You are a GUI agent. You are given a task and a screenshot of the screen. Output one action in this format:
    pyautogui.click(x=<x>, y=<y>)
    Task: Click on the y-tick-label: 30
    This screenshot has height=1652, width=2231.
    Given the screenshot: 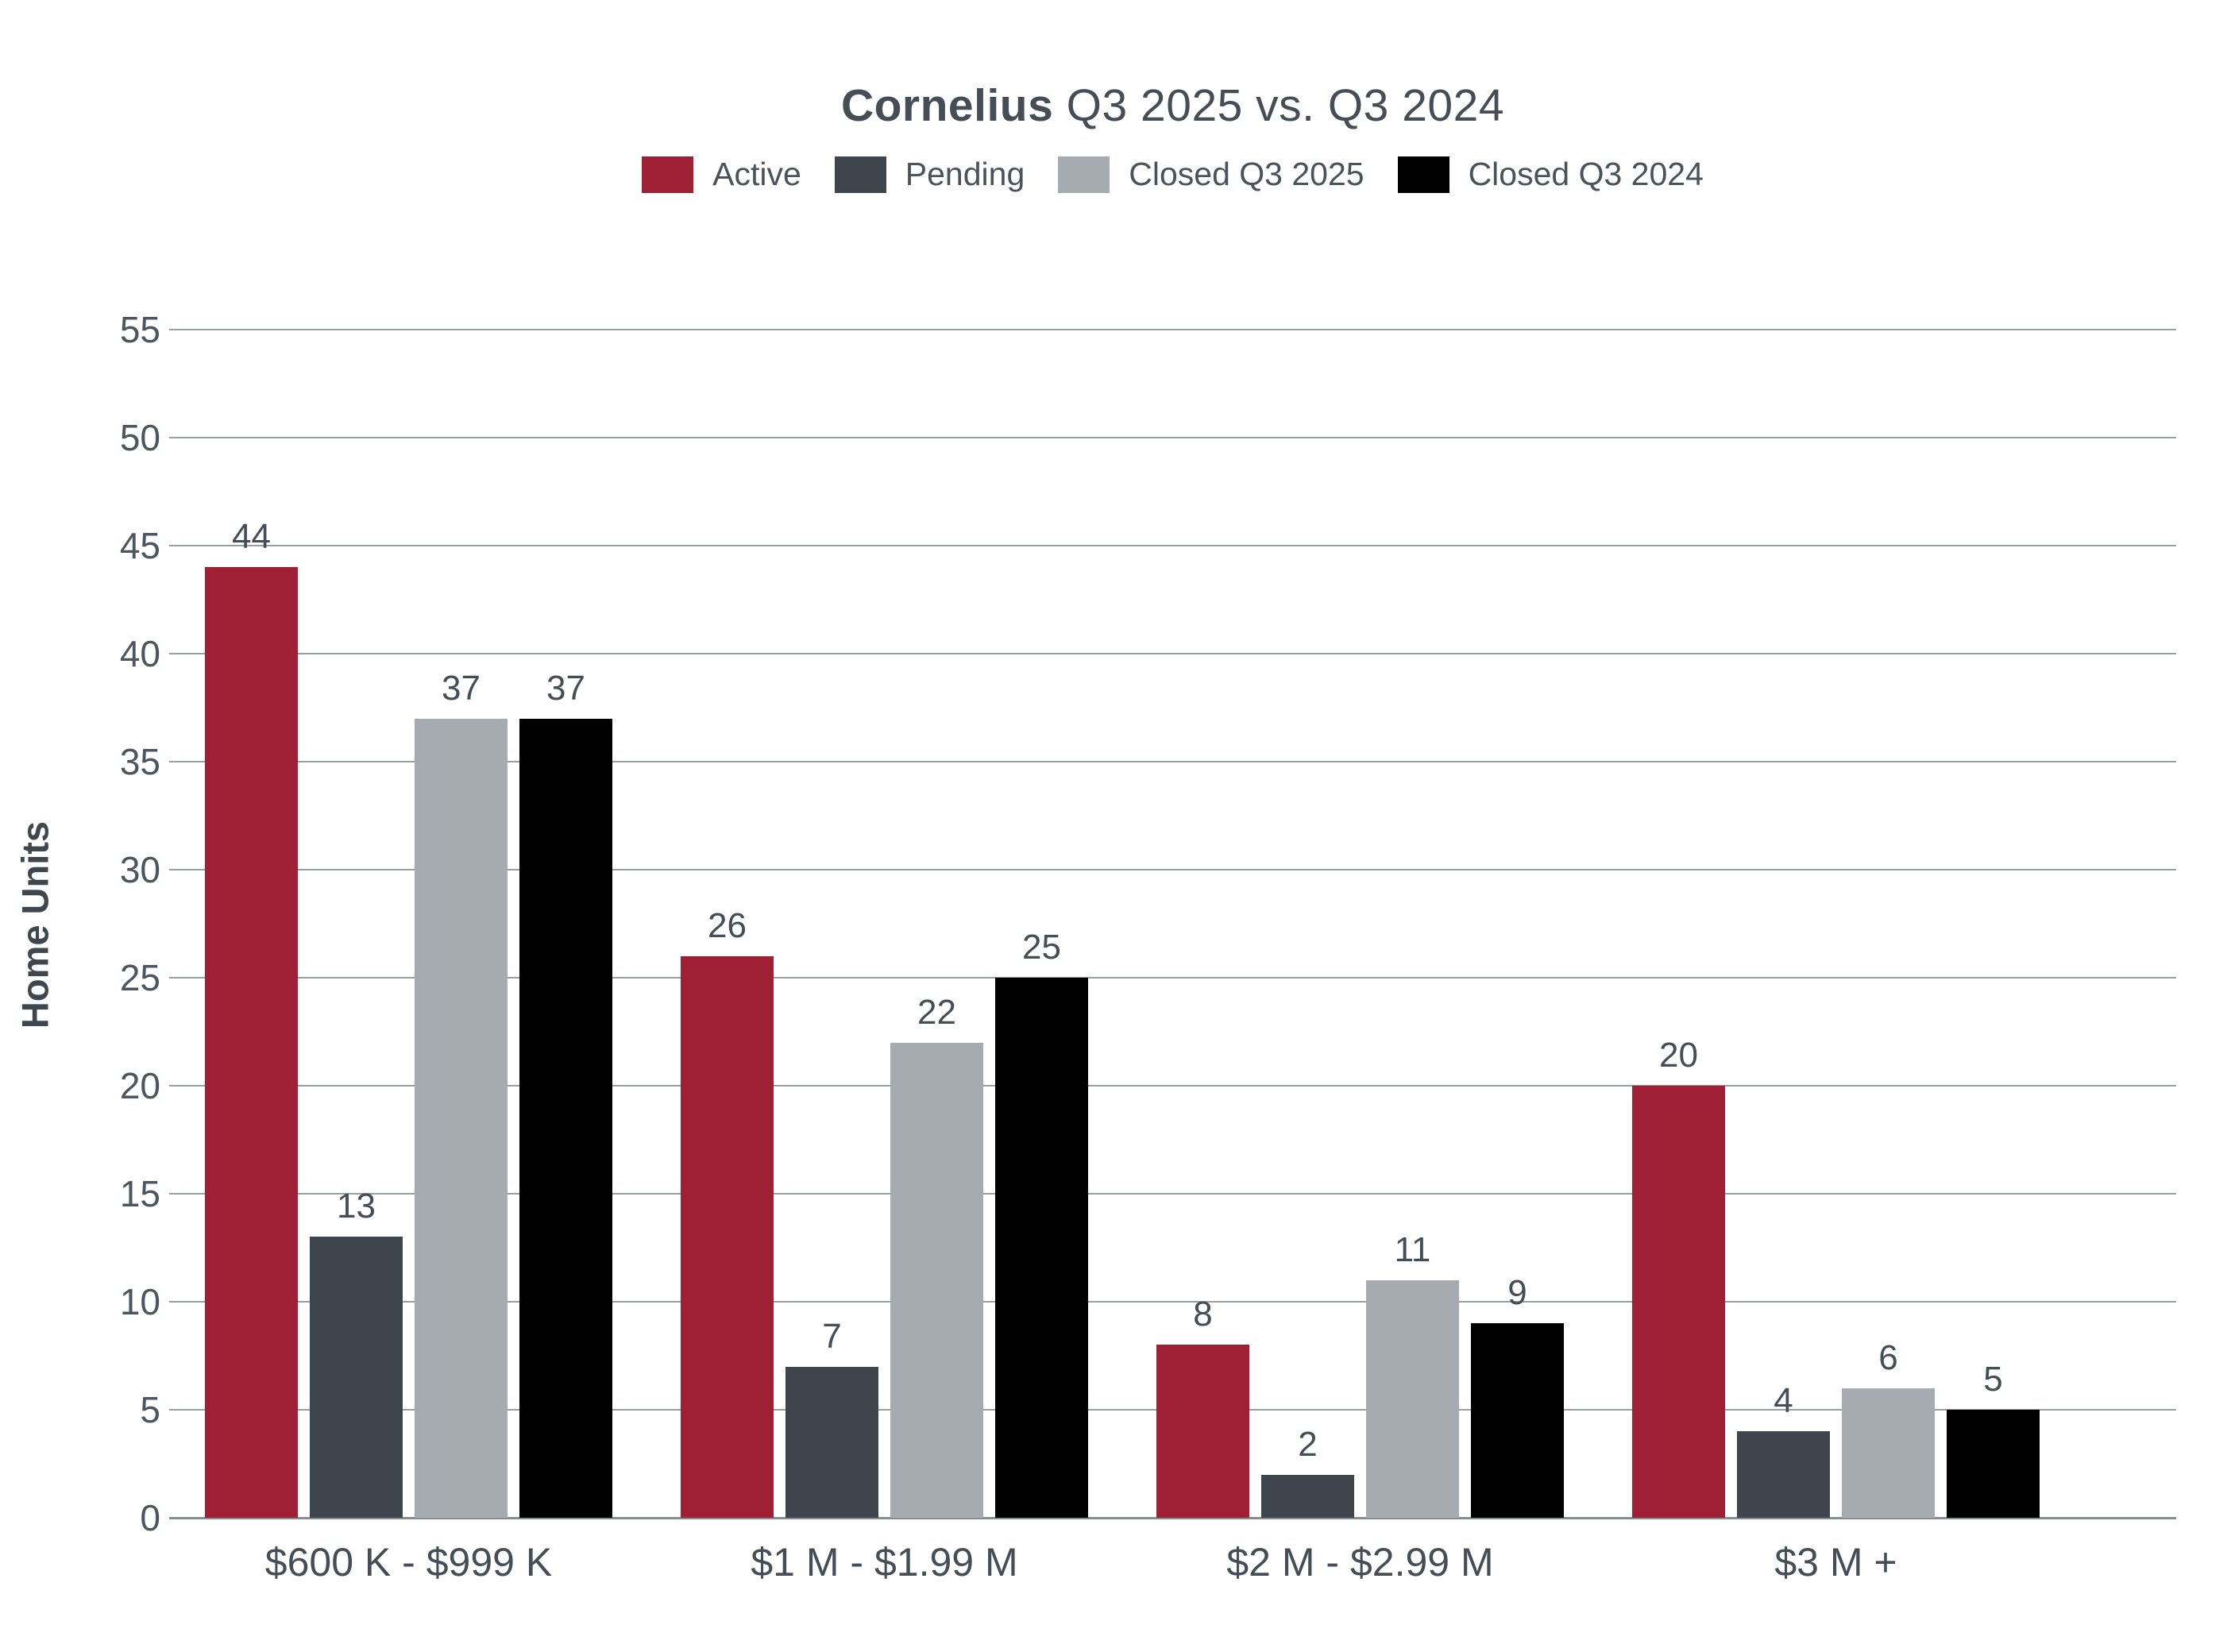 What is the action you would take?
    pyautogui.click(x=139, y=869)
    